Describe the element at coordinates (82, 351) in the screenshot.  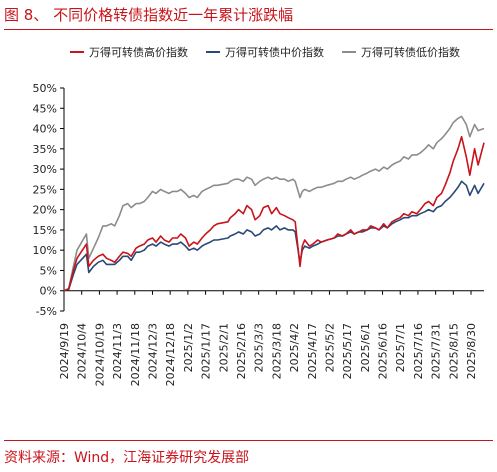
I see `x-tick-label: 2024/10/4` at that location.